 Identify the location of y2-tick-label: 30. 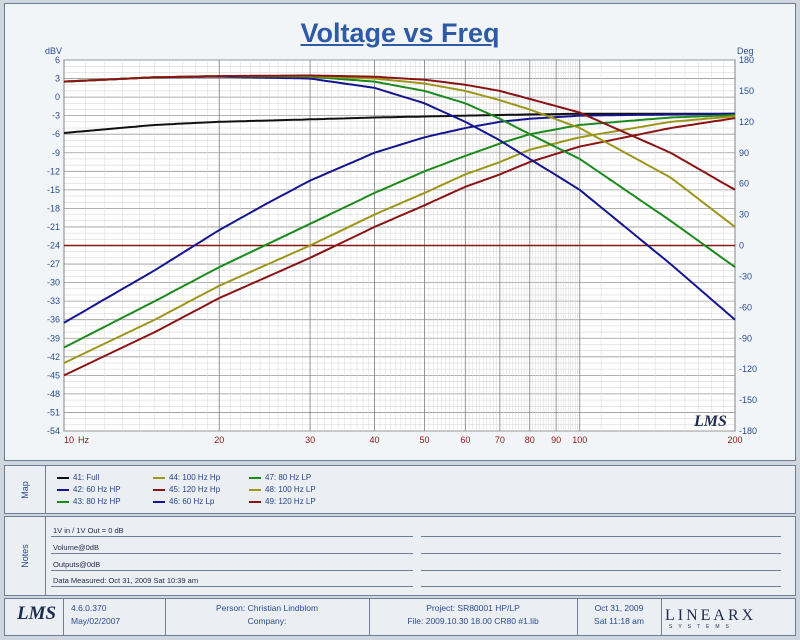
(744, 215).